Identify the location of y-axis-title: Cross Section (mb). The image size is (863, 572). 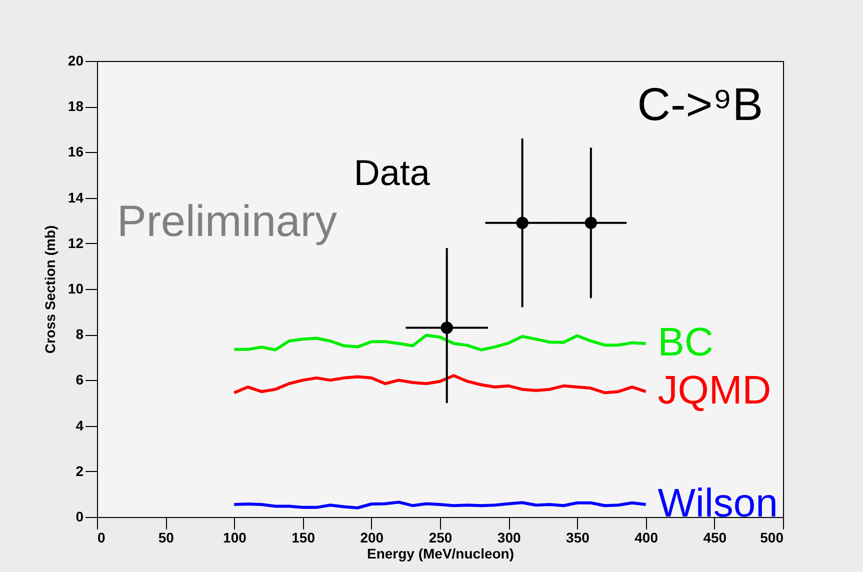
(50, 289).